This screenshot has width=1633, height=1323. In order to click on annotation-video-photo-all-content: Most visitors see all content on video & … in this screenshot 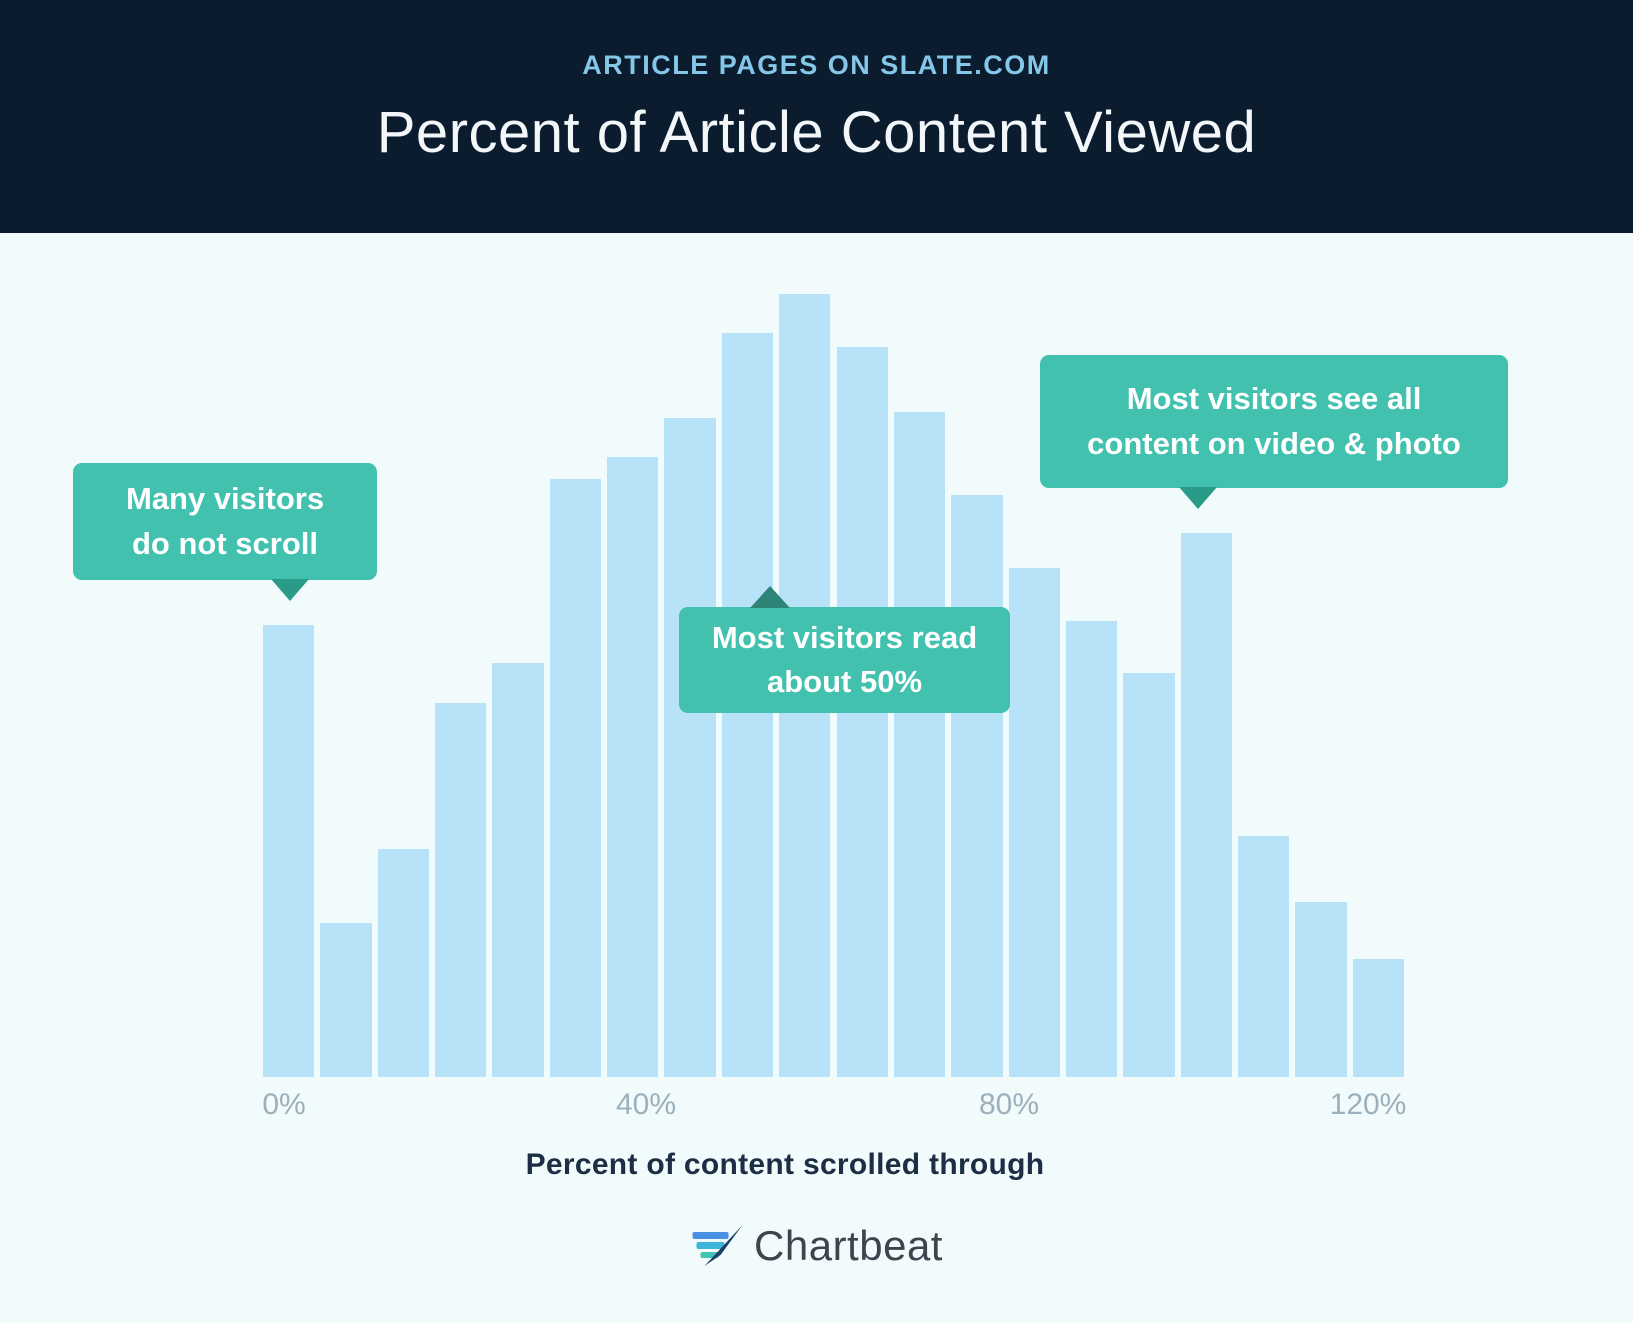, I will do `click(1274, 421)`.